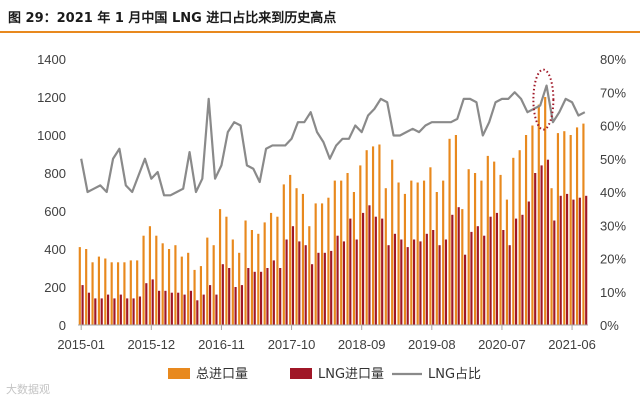  I want to click on figure-title: 图 29：2021 年 1 月中国 LNG 进口占比来到历史高点, so click(172, 18).